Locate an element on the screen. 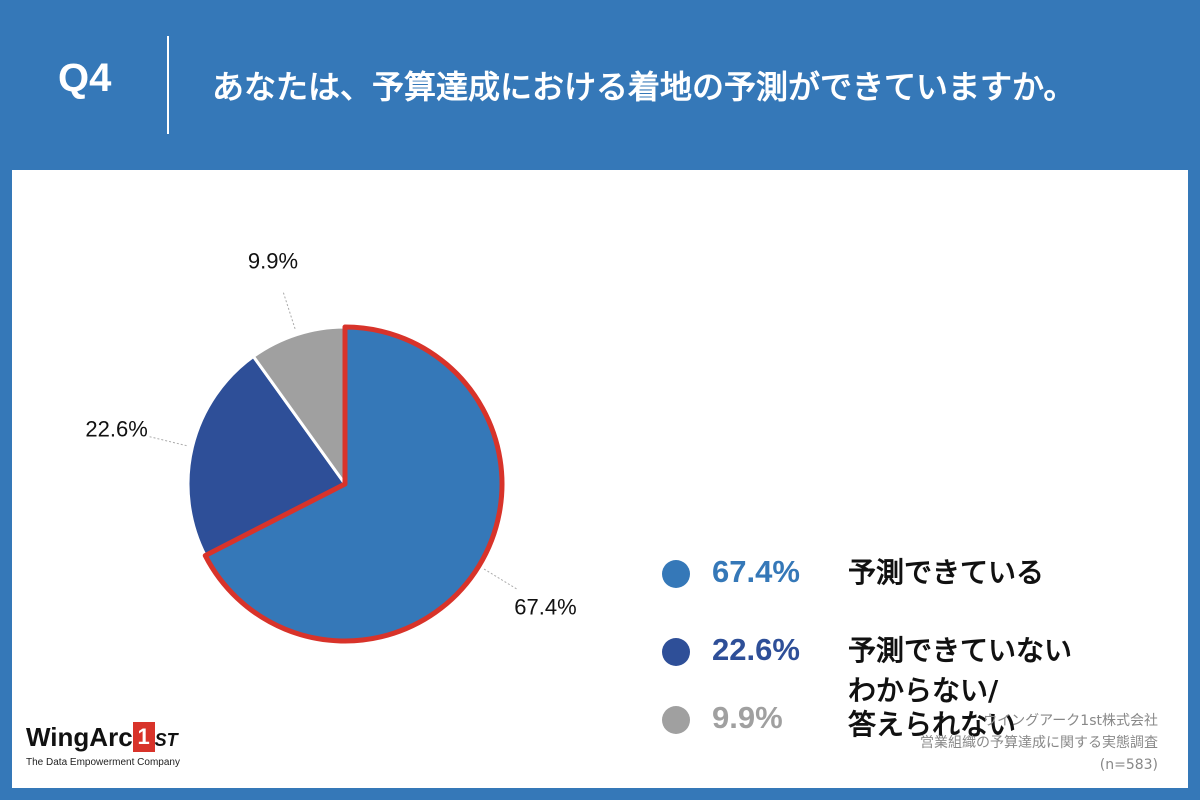 The height and width of the screenshot is (800, 1200). source-survey: 営業組織の予算達成に関する実態調査 is located at coordinates (1039, 743).